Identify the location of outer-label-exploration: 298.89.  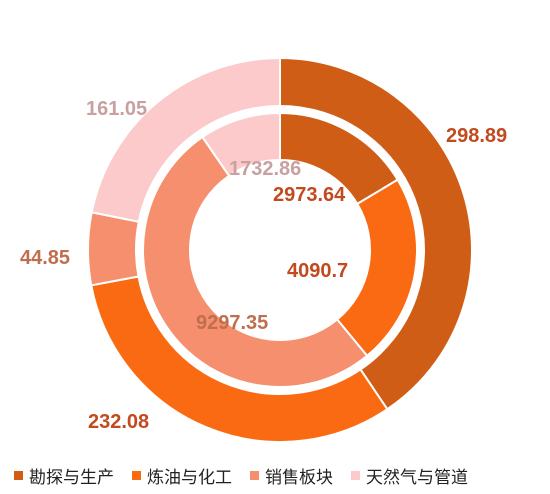
(476, 136).